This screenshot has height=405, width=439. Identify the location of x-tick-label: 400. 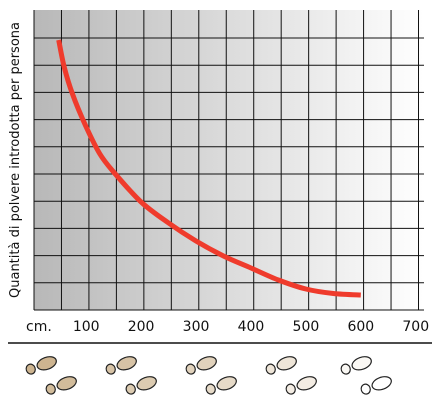
(251, 327).